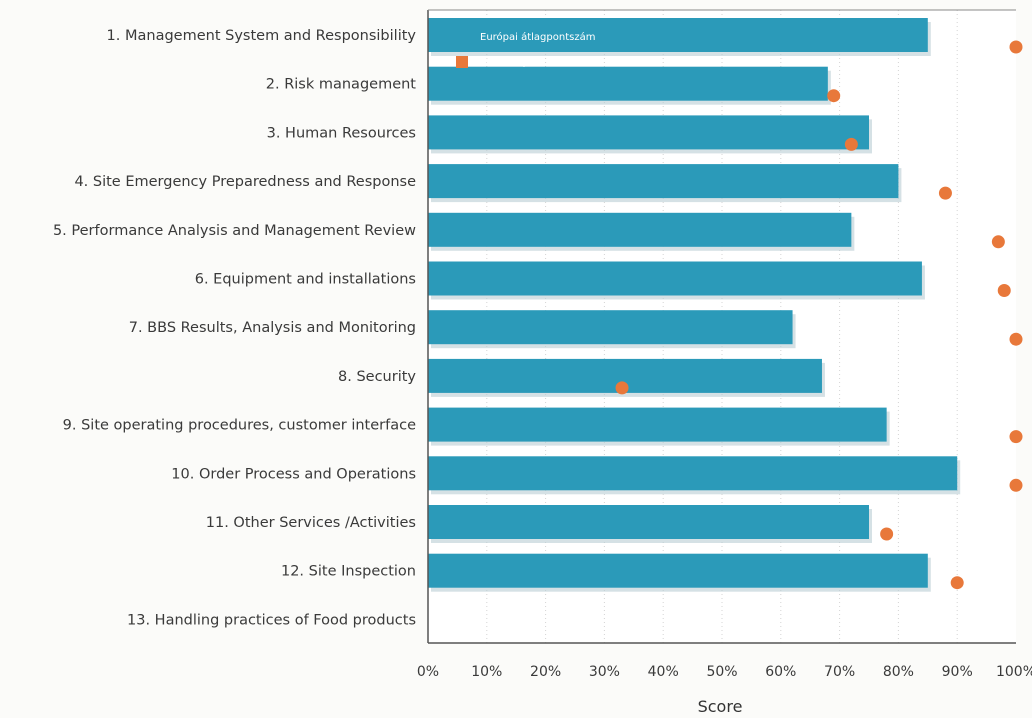  I want to click on category-label: 6. Equipment and installations, so click(305, 280).